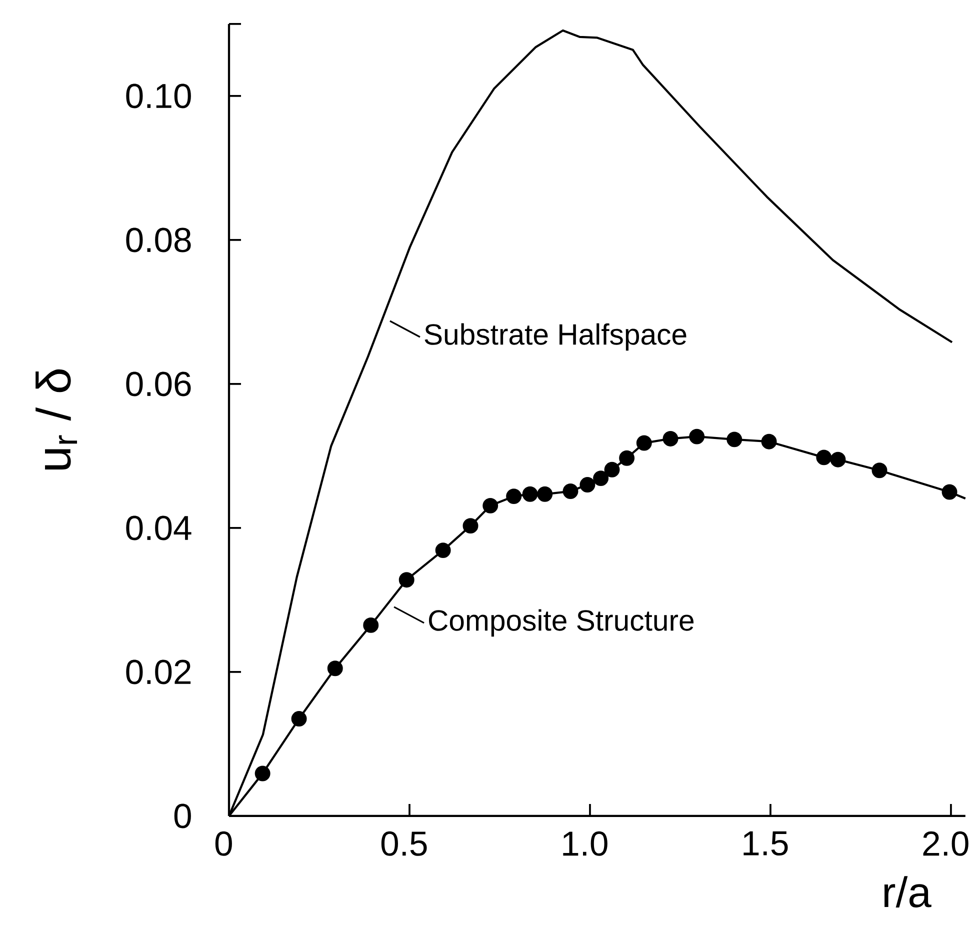  What do you see at coordinates (158, 672) in the screenshot?
I see `y-tick-label: 0.02` at bounding box center [158, 672].